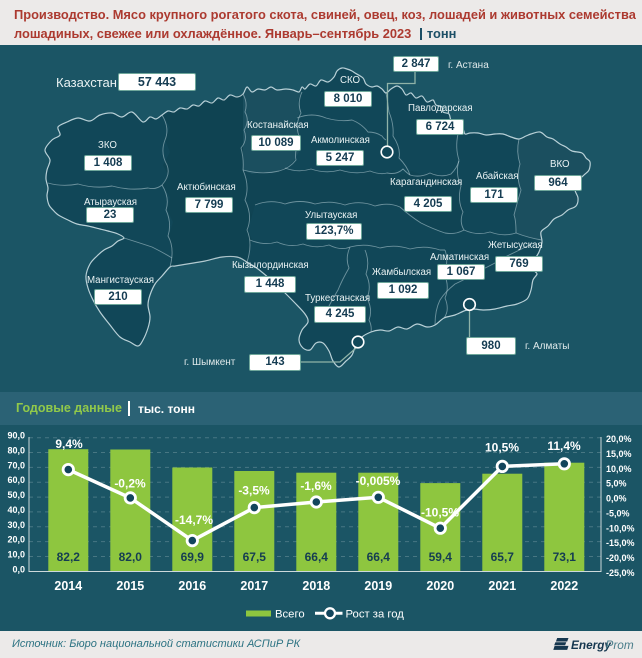 This screenshot has width=642, height=658. I want to click on svg-text: -14,7%, so click(194, 520).